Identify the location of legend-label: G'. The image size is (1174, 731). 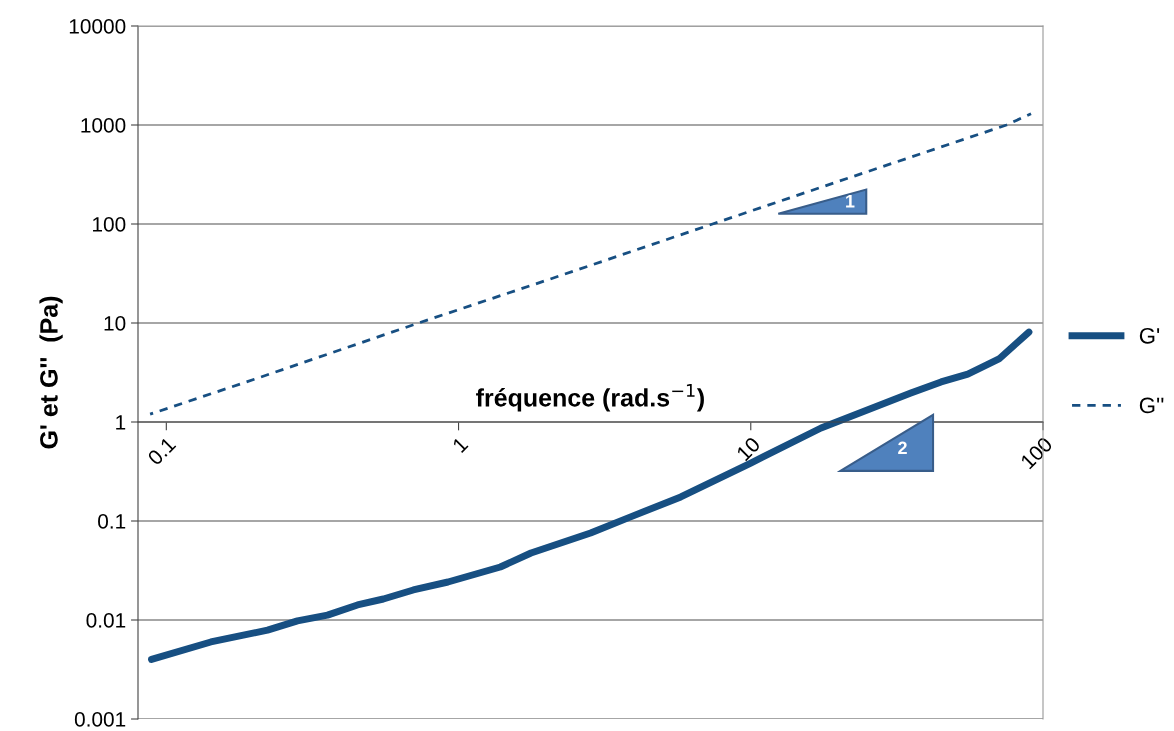
(1149, 335).